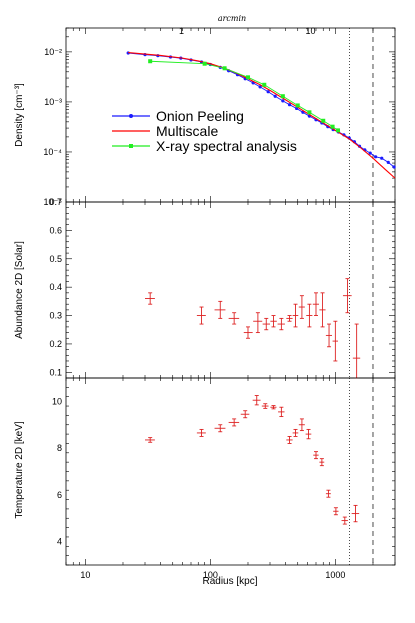 The height and width of the screenshot is (623, 415). Describe the element at coordinates (57, 401) in the screenshot. I see `y-tick-label: 10` at that location.